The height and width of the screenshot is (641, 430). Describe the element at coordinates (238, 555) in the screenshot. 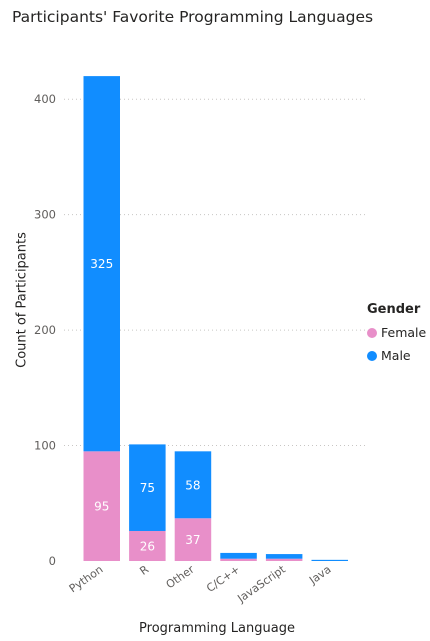

I see `bar-male-cc` at that location.